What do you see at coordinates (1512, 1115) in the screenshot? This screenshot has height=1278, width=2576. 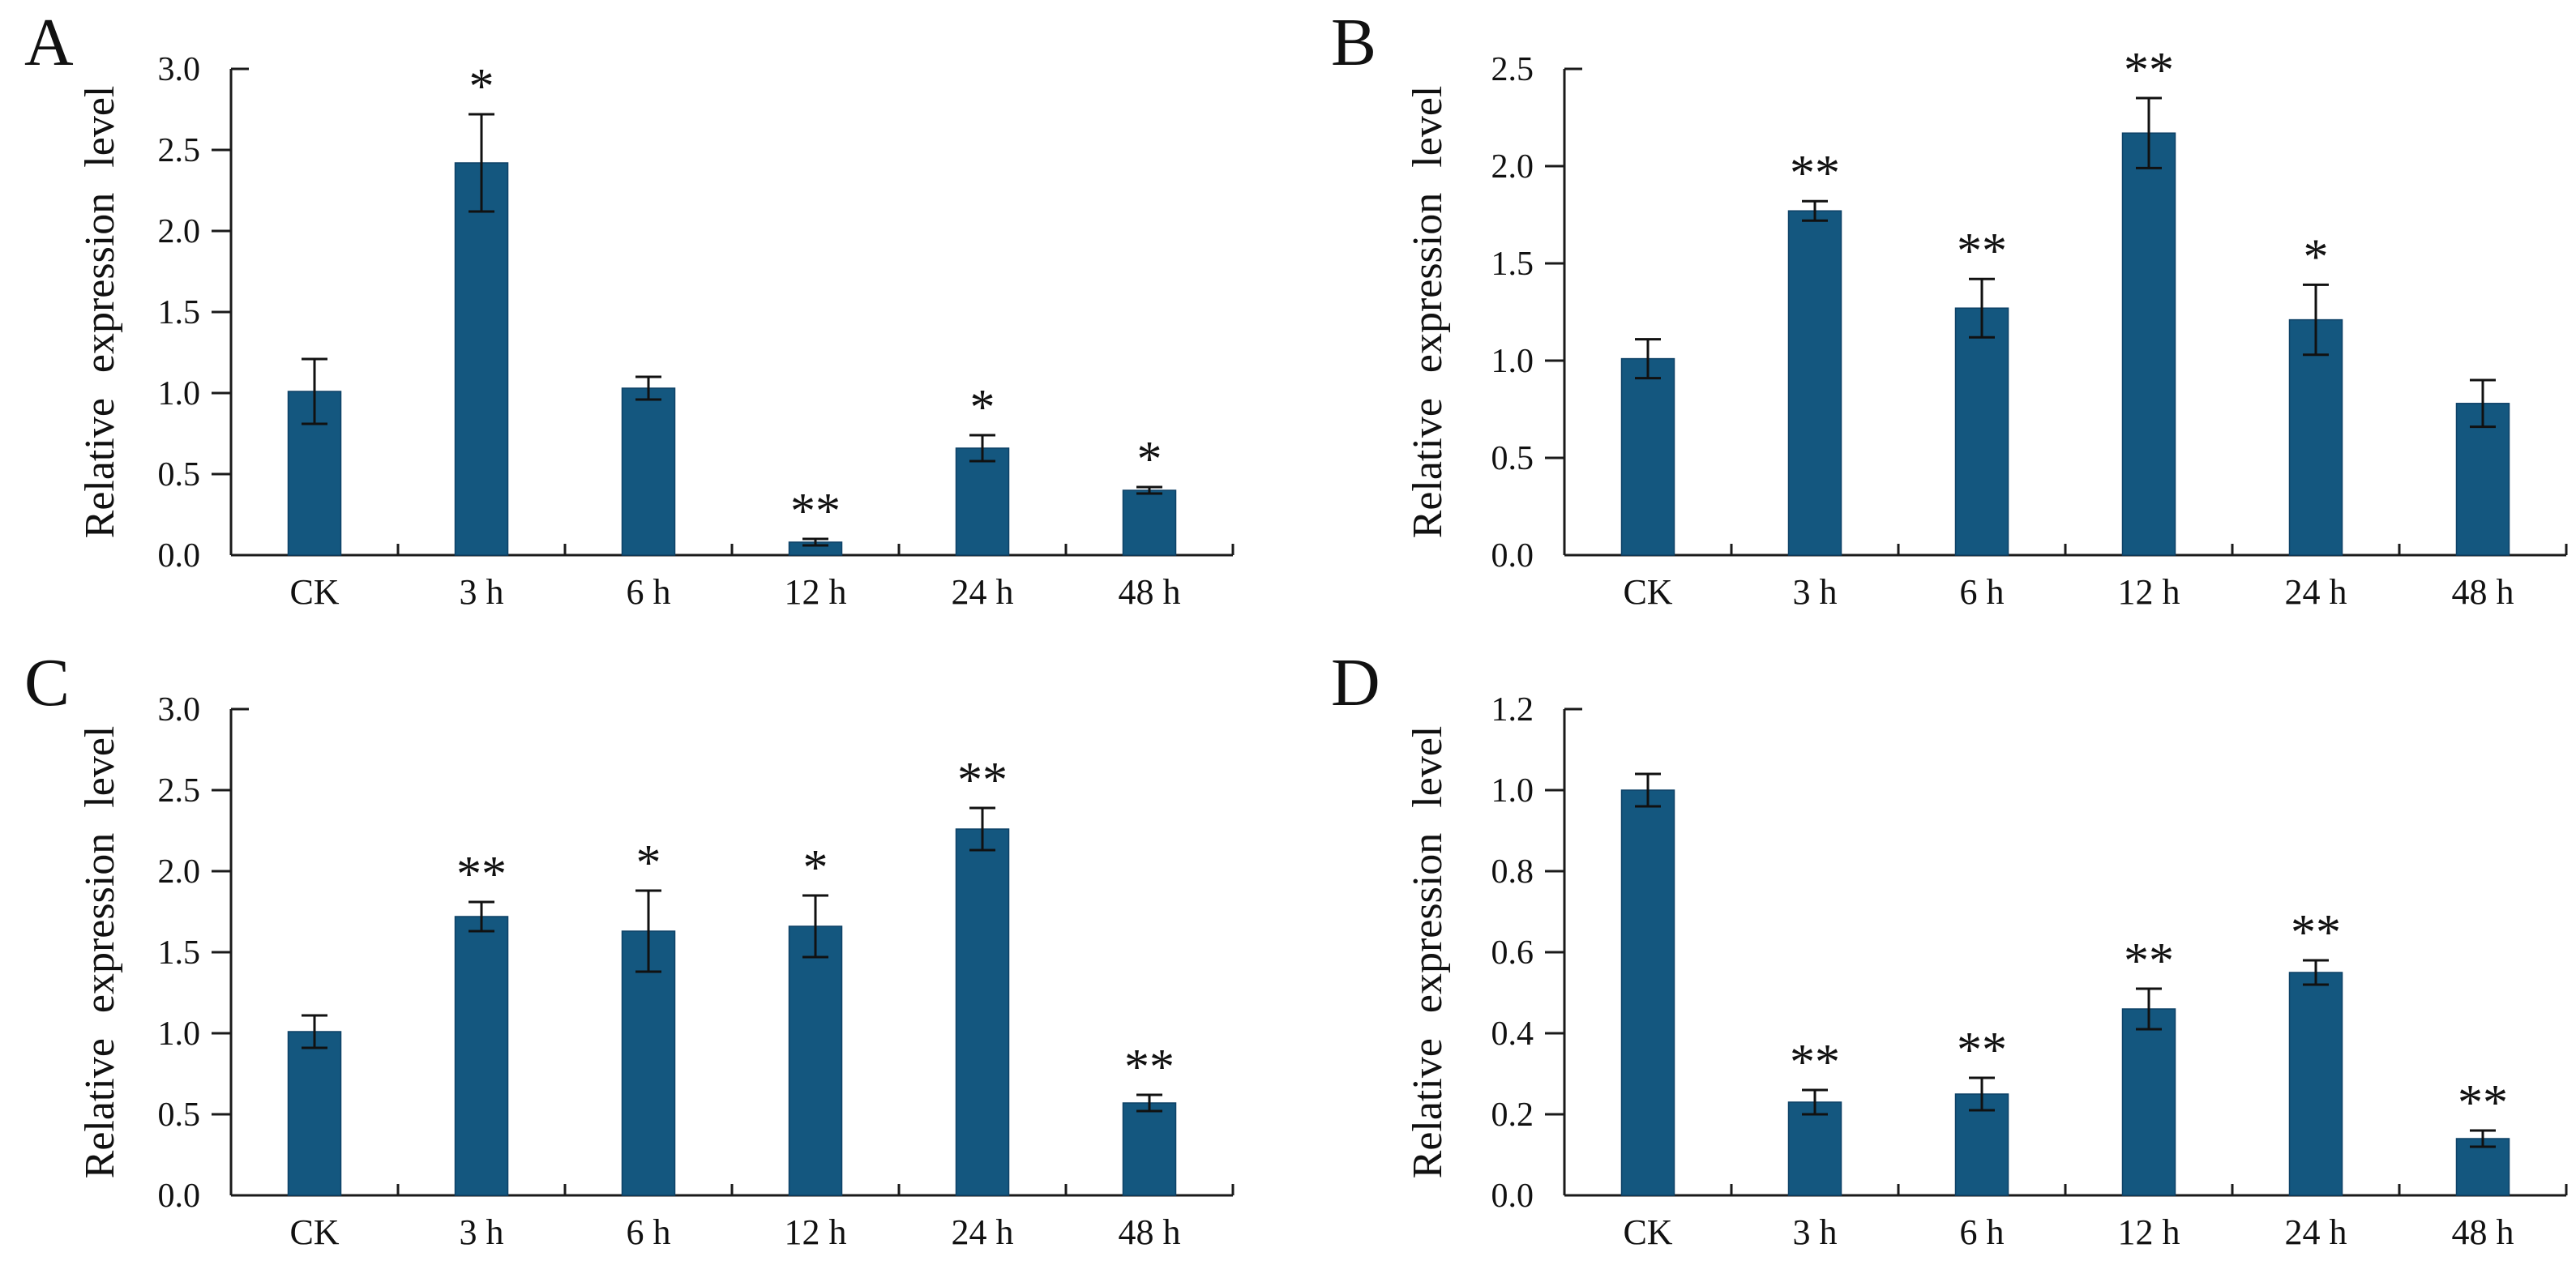 I see `y-tick-label: 0.2` at bounding box center [1512, 1115].